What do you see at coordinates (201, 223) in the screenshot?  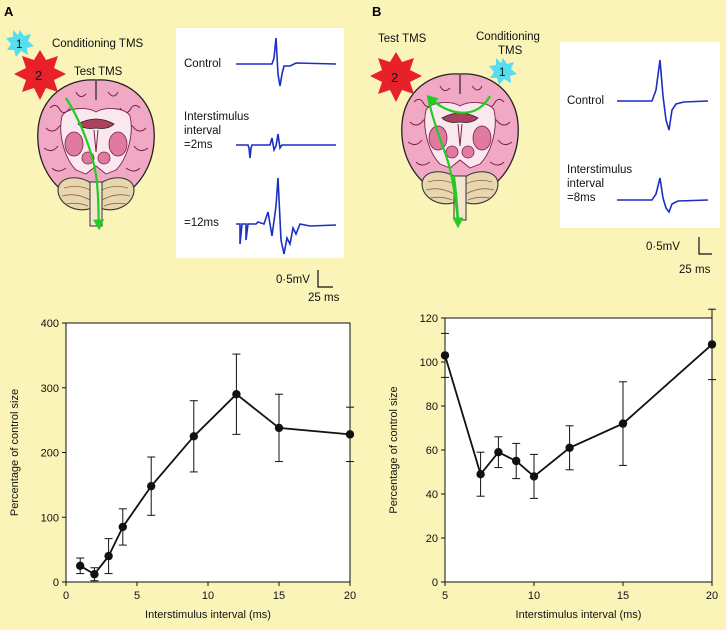 I see `trace-label-isi12-a: =12ms` at bounding box center [201, 223].